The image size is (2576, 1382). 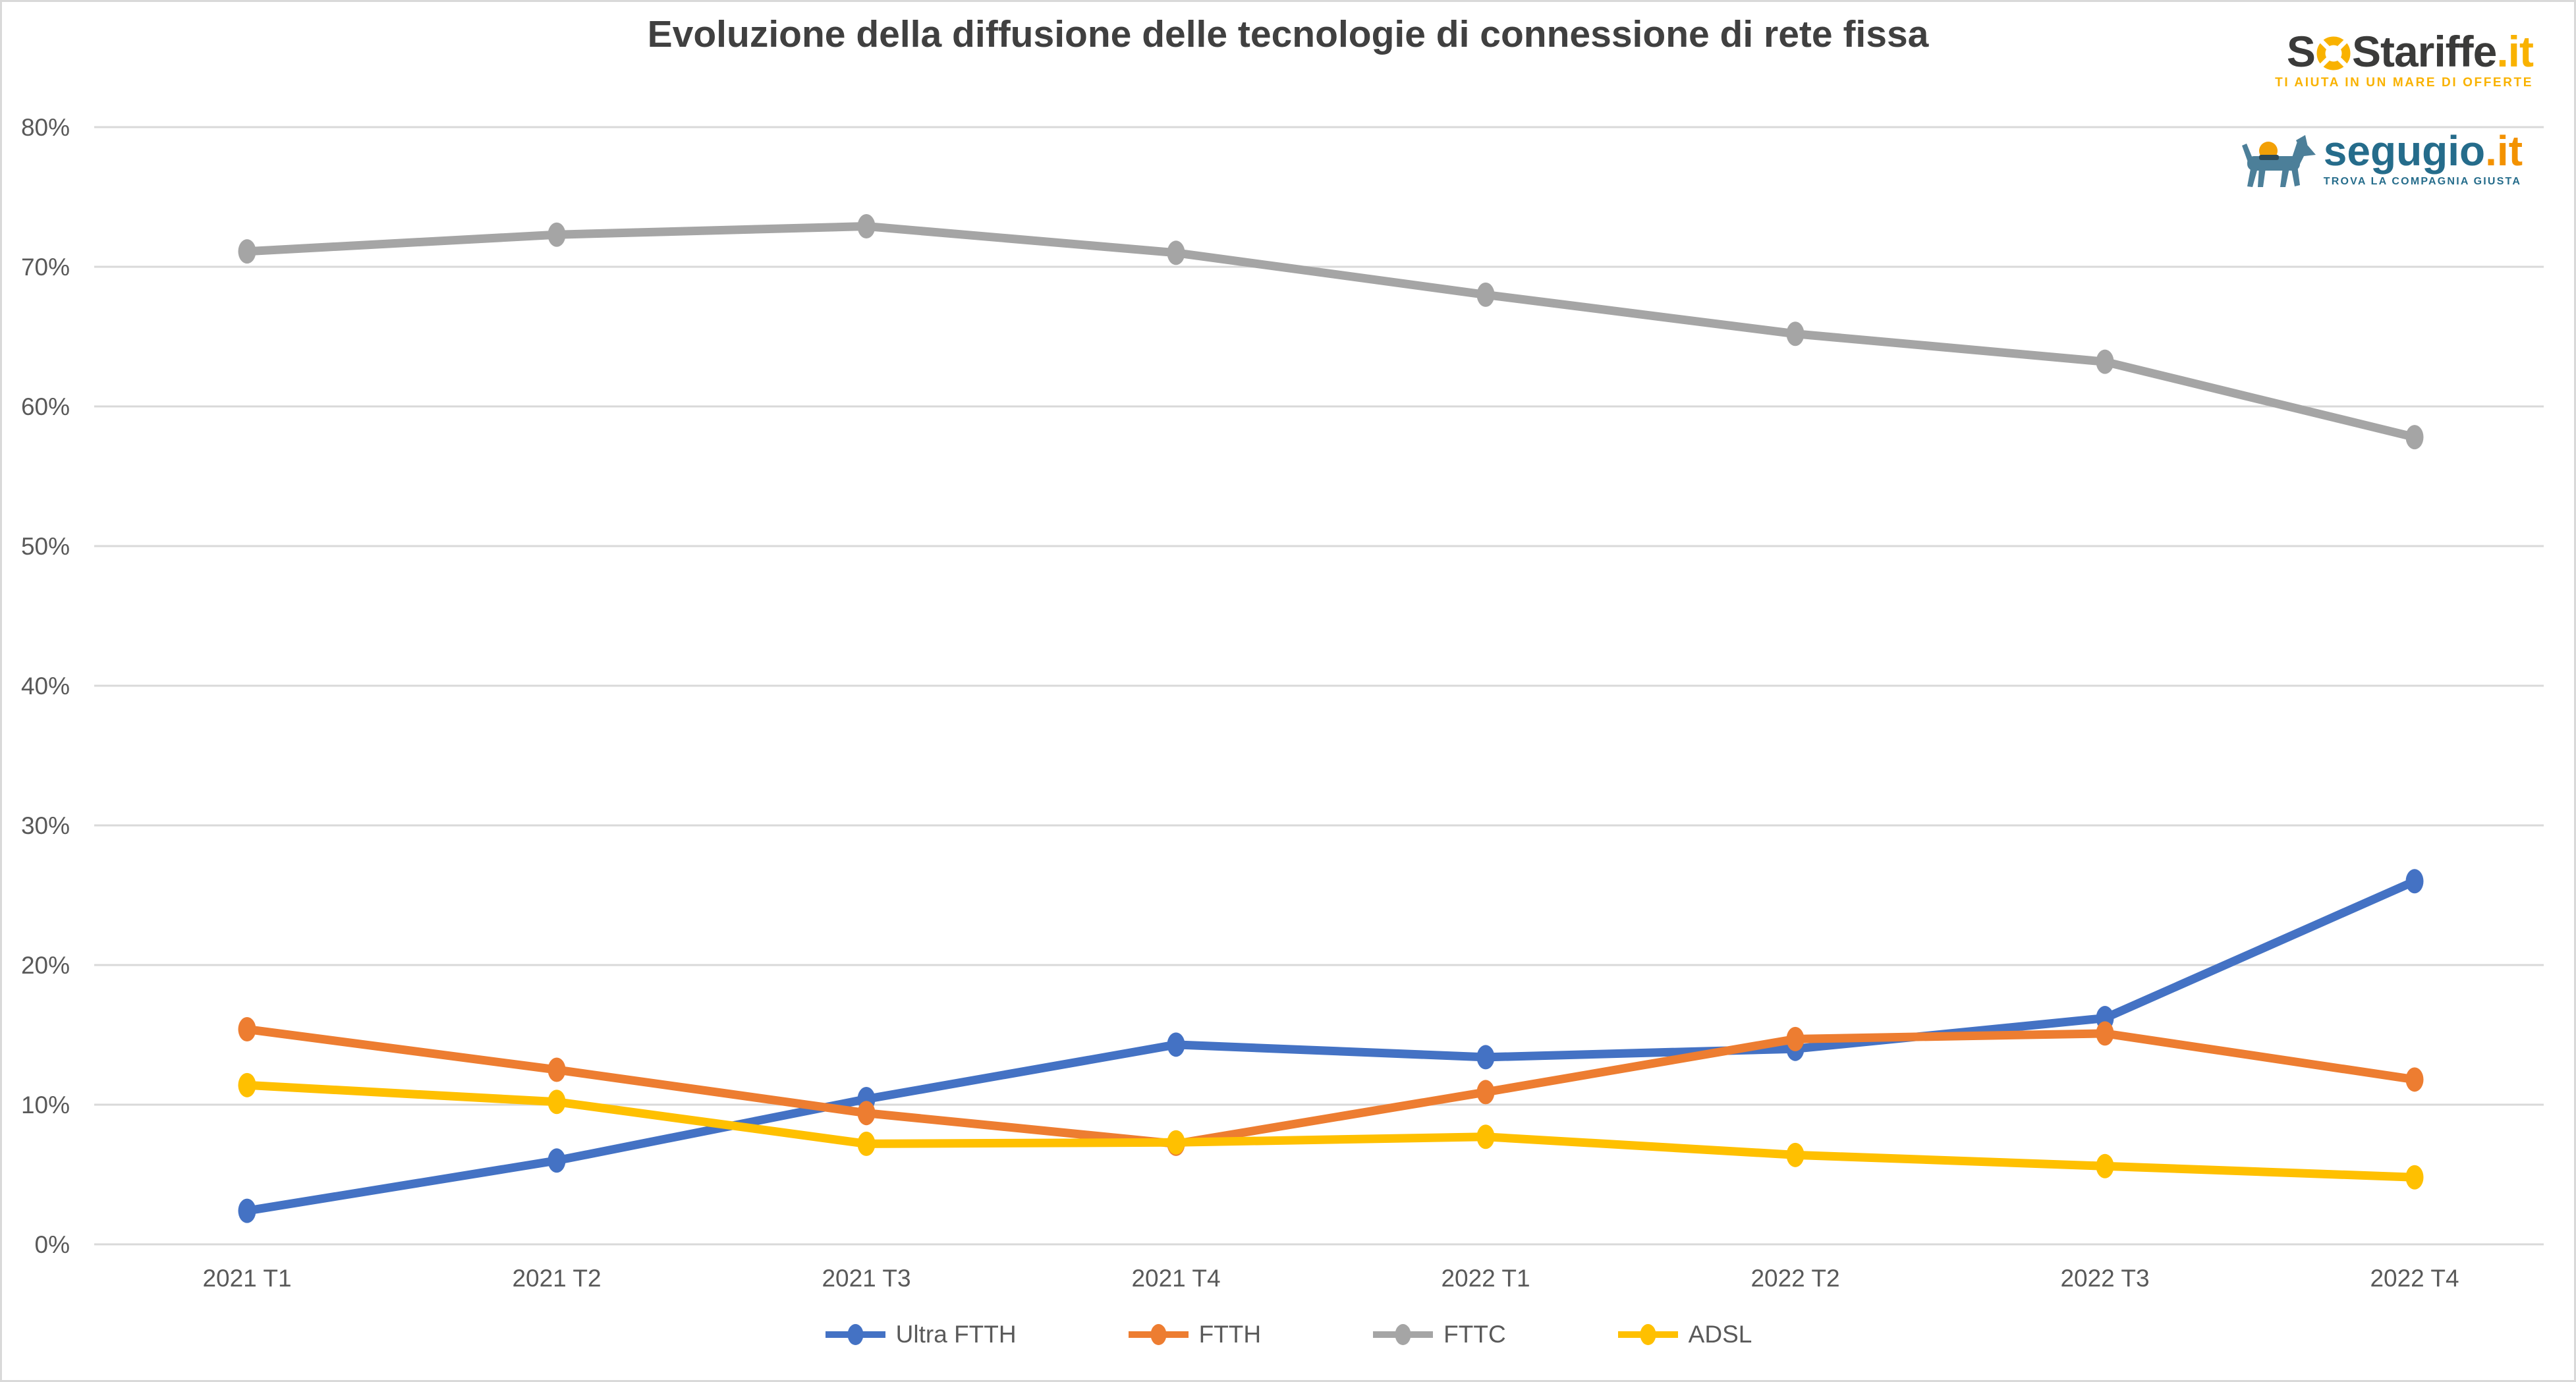 What do you see at coordinates (2301, 51) in the screenshot?
I see `sostariffe-text-s1: S` at bounding box center [2301, 51].